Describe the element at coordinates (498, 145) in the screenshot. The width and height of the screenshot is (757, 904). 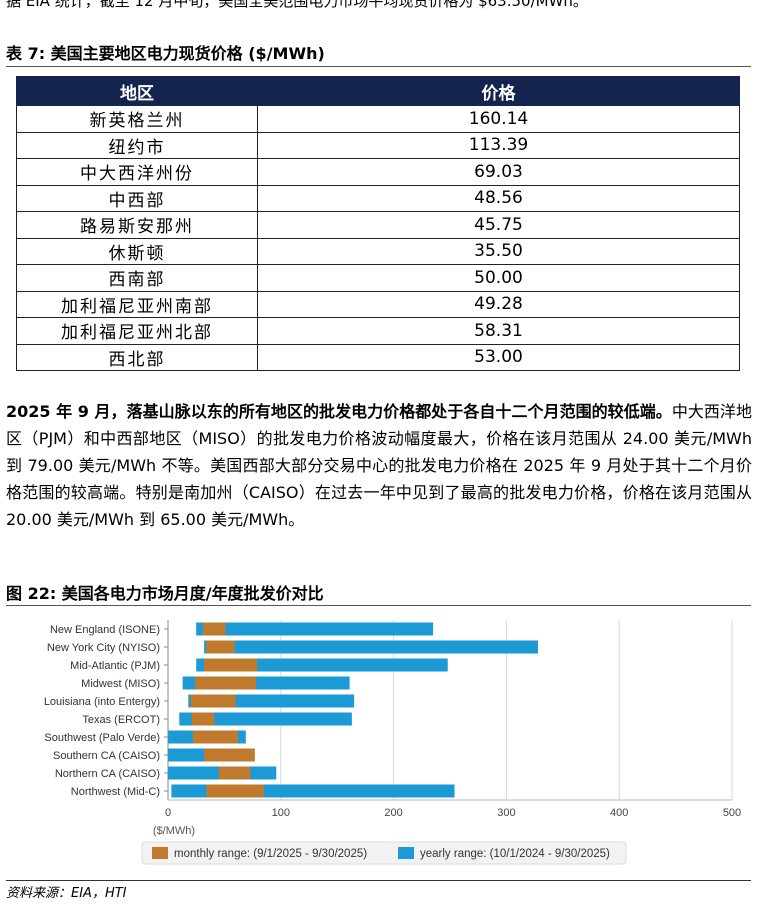
I see `price-cell: 113.39` at that location.